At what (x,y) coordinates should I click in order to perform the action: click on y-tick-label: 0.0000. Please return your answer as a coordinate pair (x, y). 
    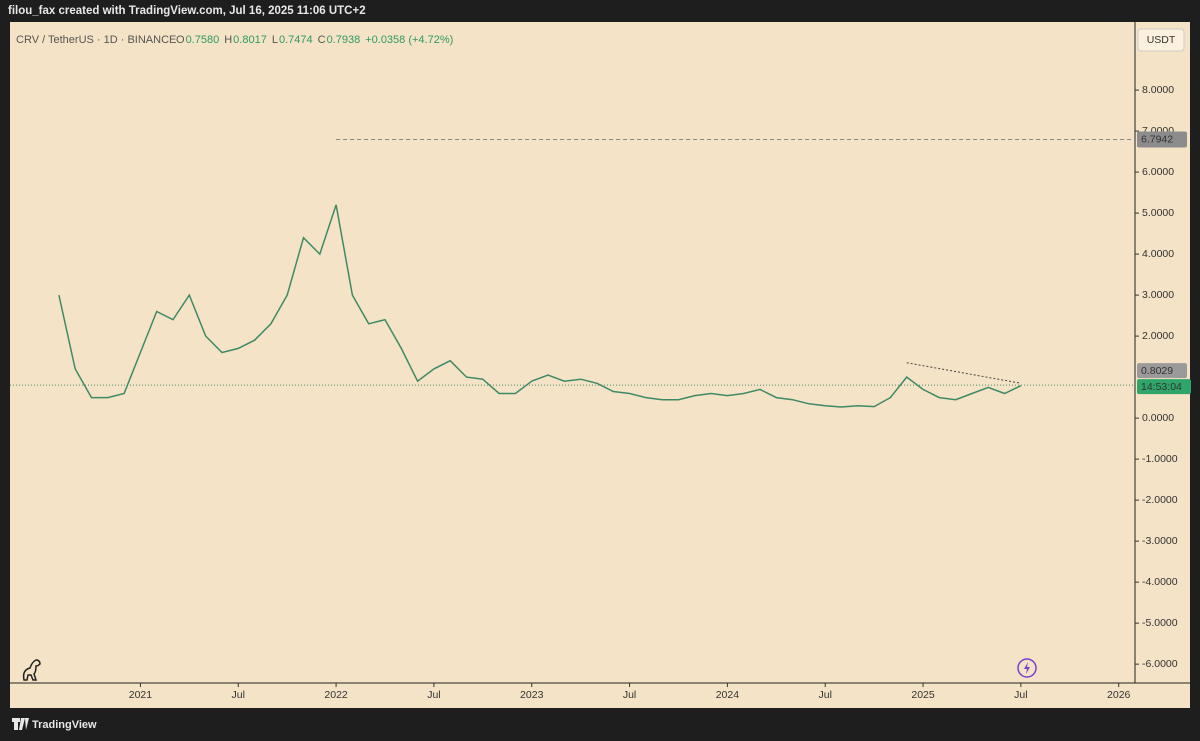
    Looking at the image, I should click on (1158, 418).